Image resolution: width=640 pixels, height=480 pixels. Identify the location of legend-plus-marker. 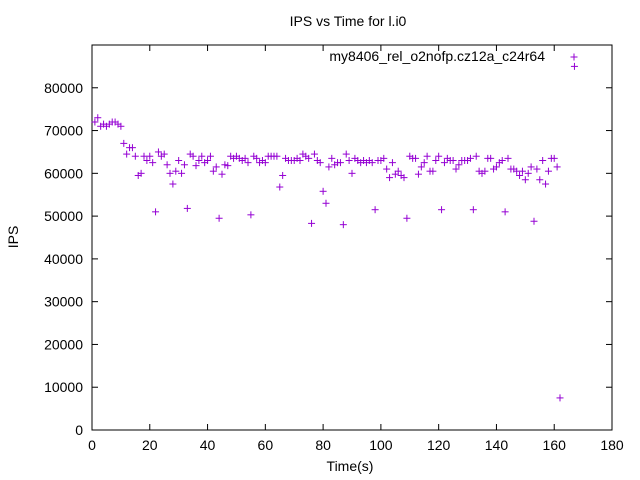
(574, 57).